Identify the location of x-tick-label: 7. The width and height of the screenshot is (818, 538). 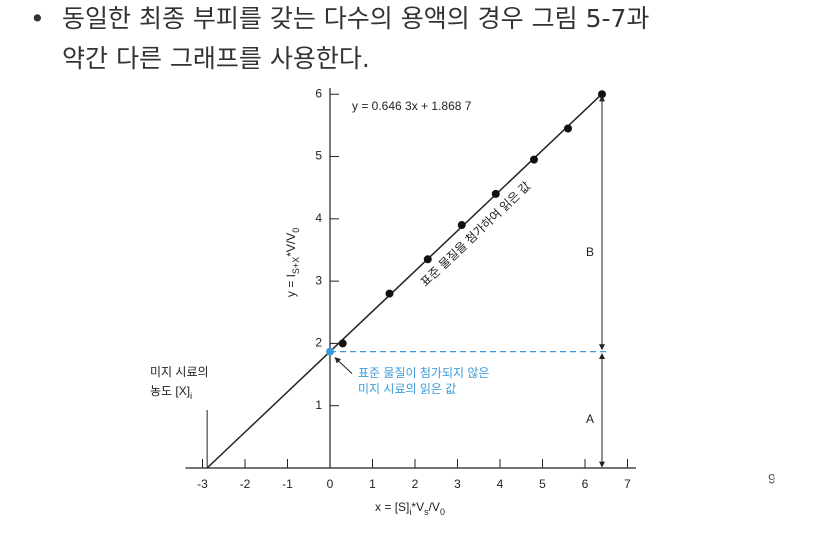
(627, 484).